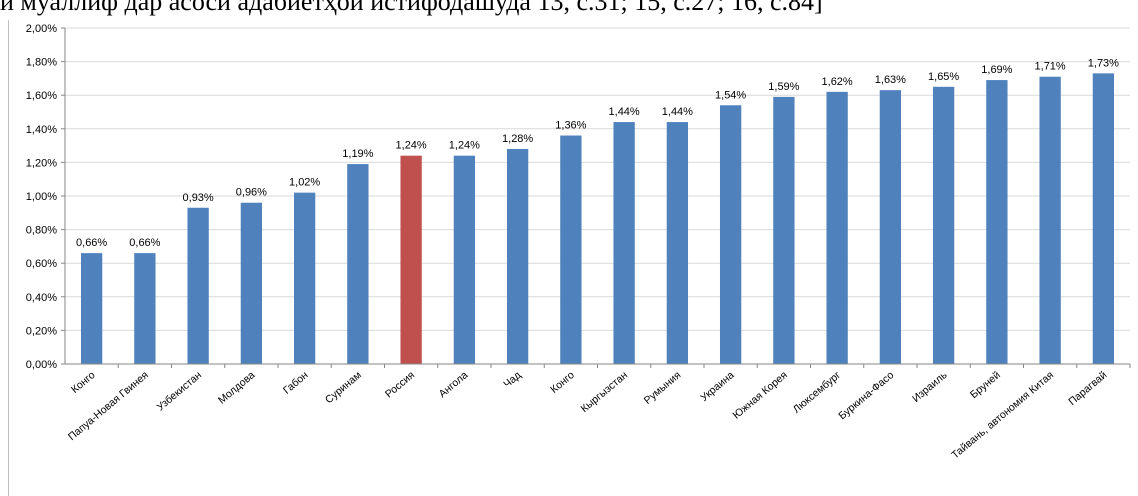 This screenshot has width=1138, height=496. I want to click on x-category-label-13: Украина, so click(717, 386).